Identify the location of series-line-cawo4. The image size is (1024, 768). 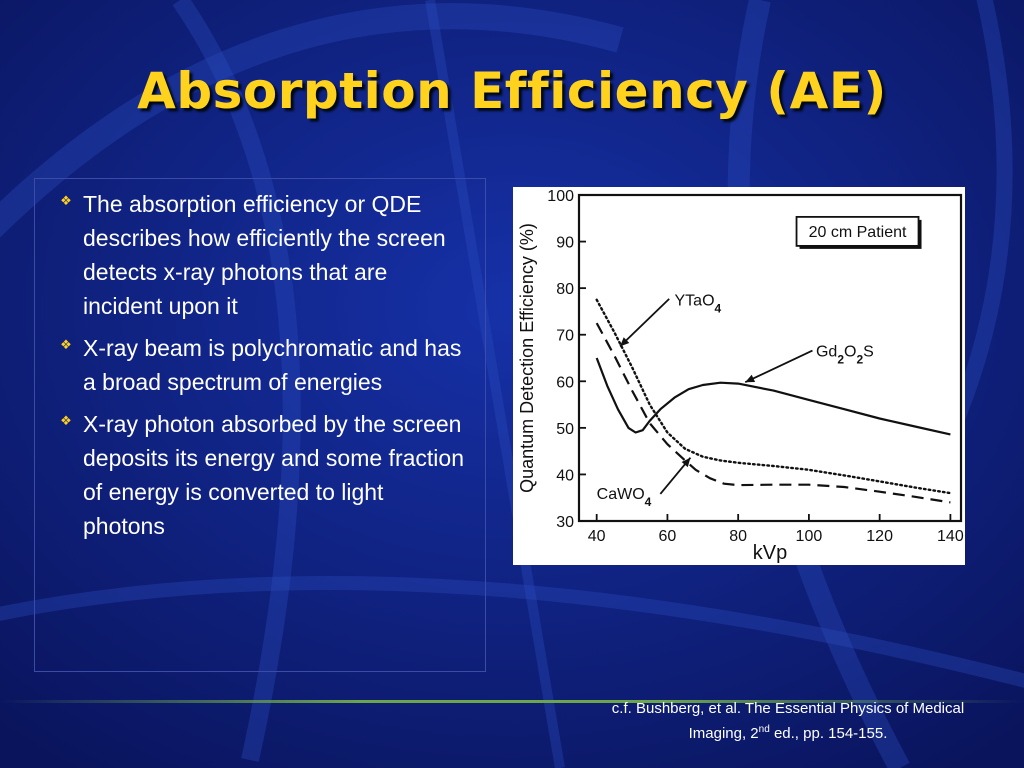
(773, 413).